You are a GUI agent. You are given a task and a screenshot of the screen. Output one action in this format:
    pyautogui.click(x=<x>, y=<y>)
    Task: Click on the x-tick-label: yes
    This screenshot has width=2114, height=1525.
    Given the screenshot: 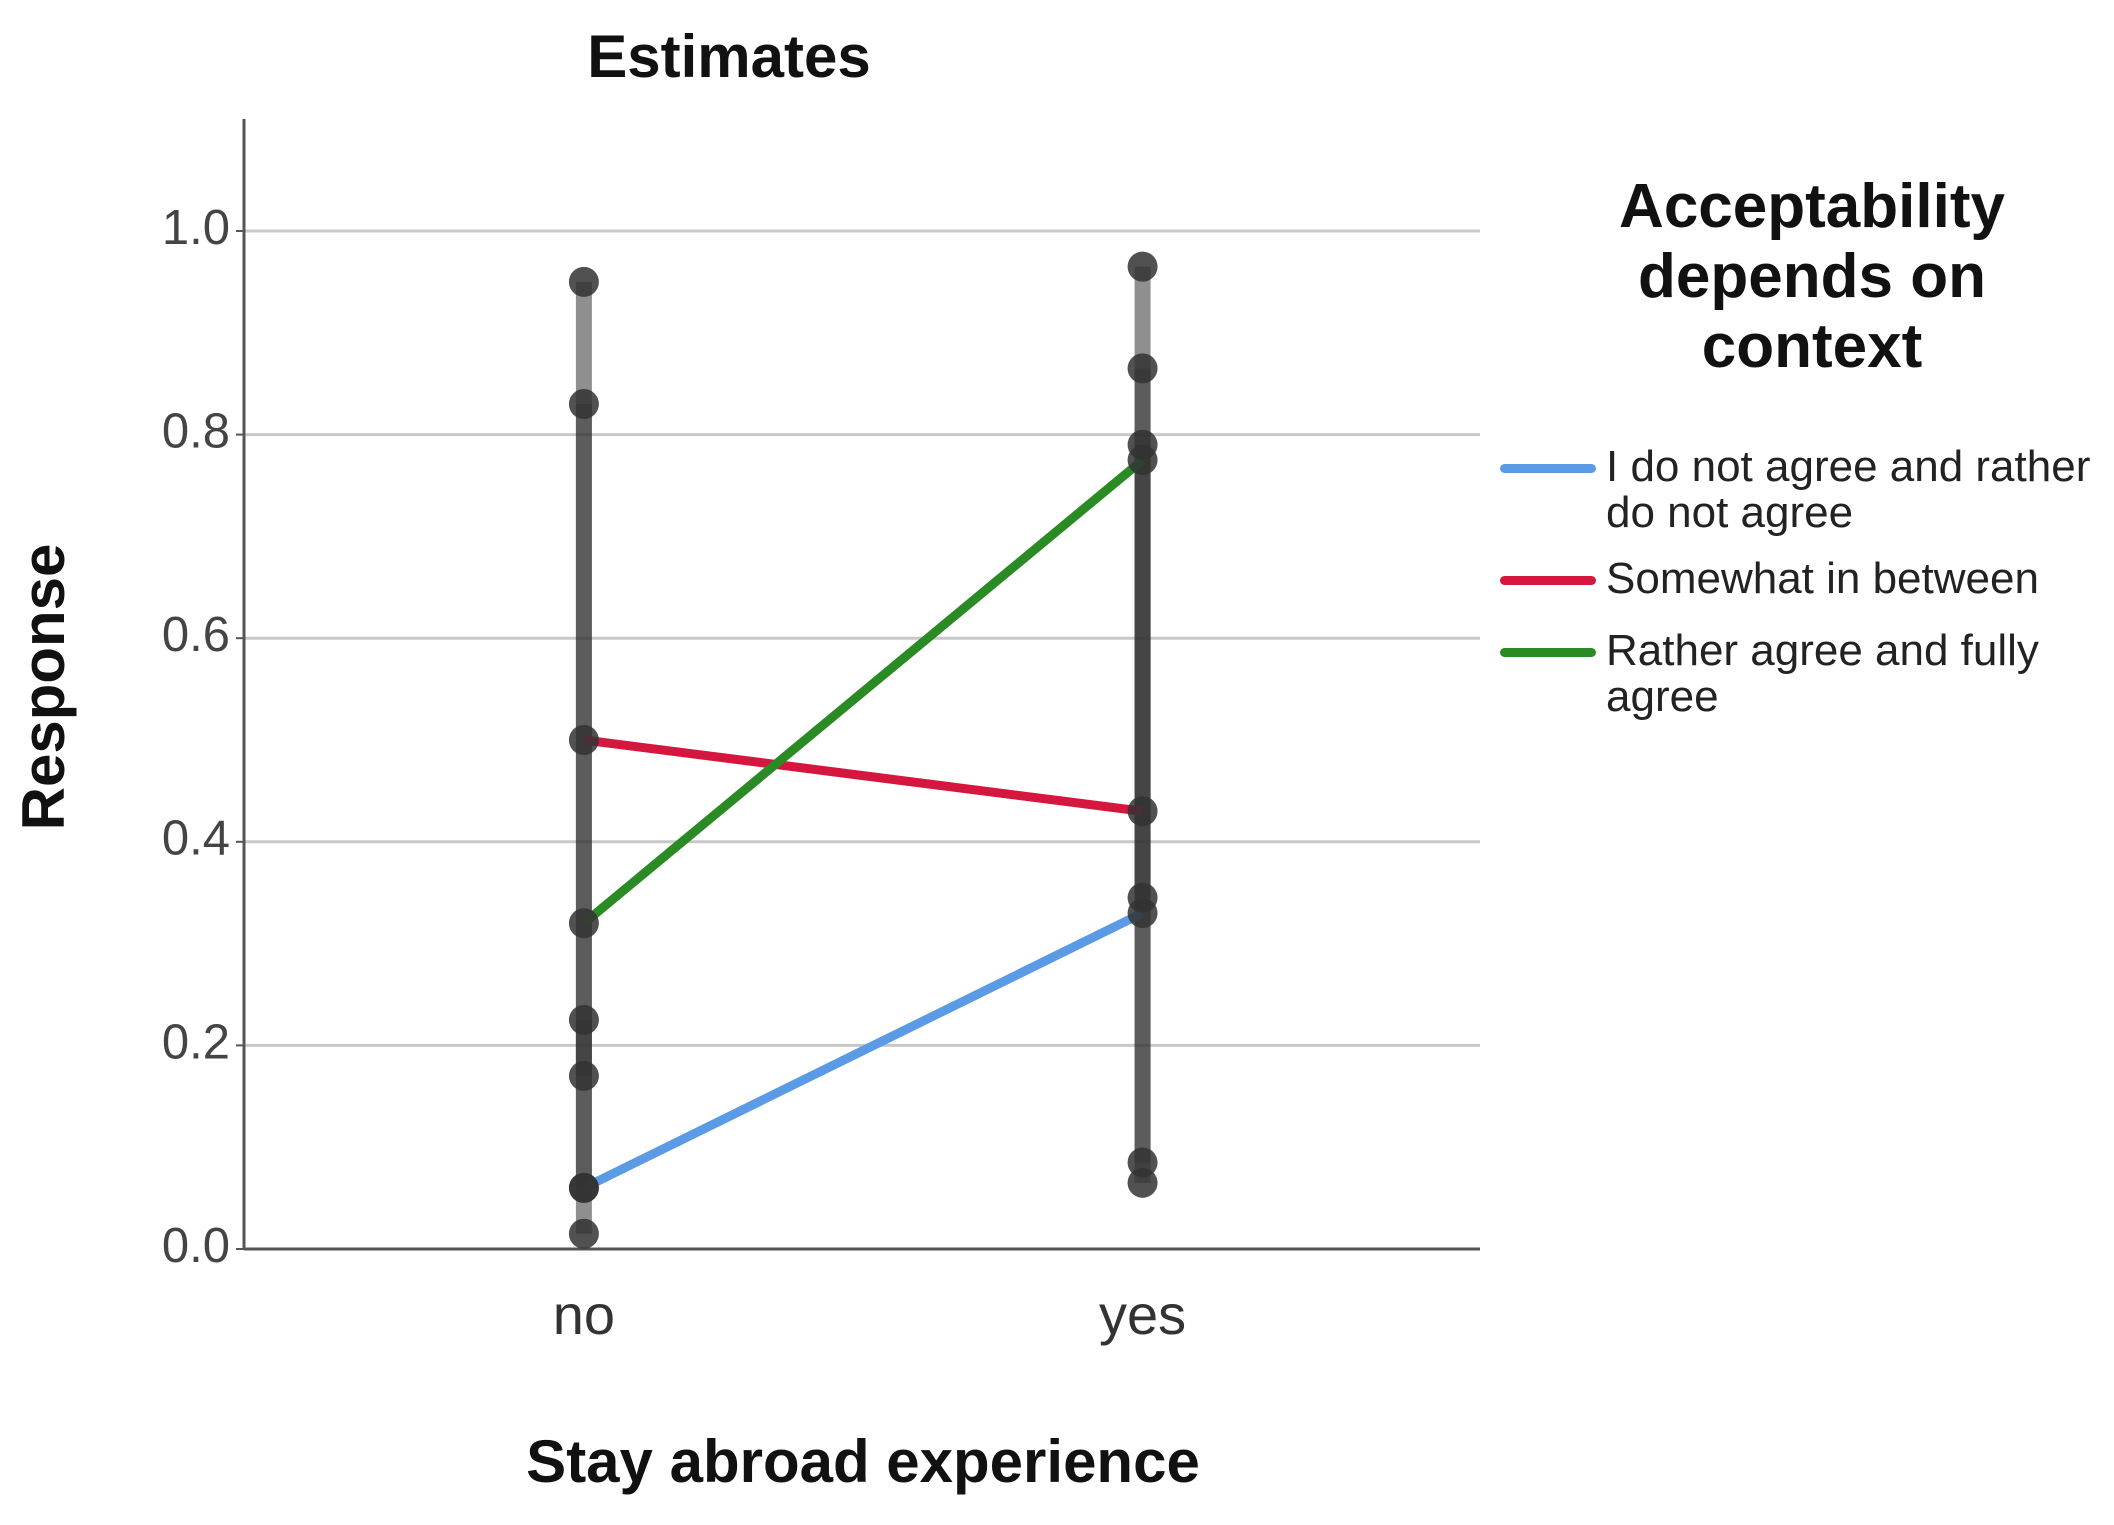 What is the action you would take?
    pyautogui.click(x=1142, y=1314)
    